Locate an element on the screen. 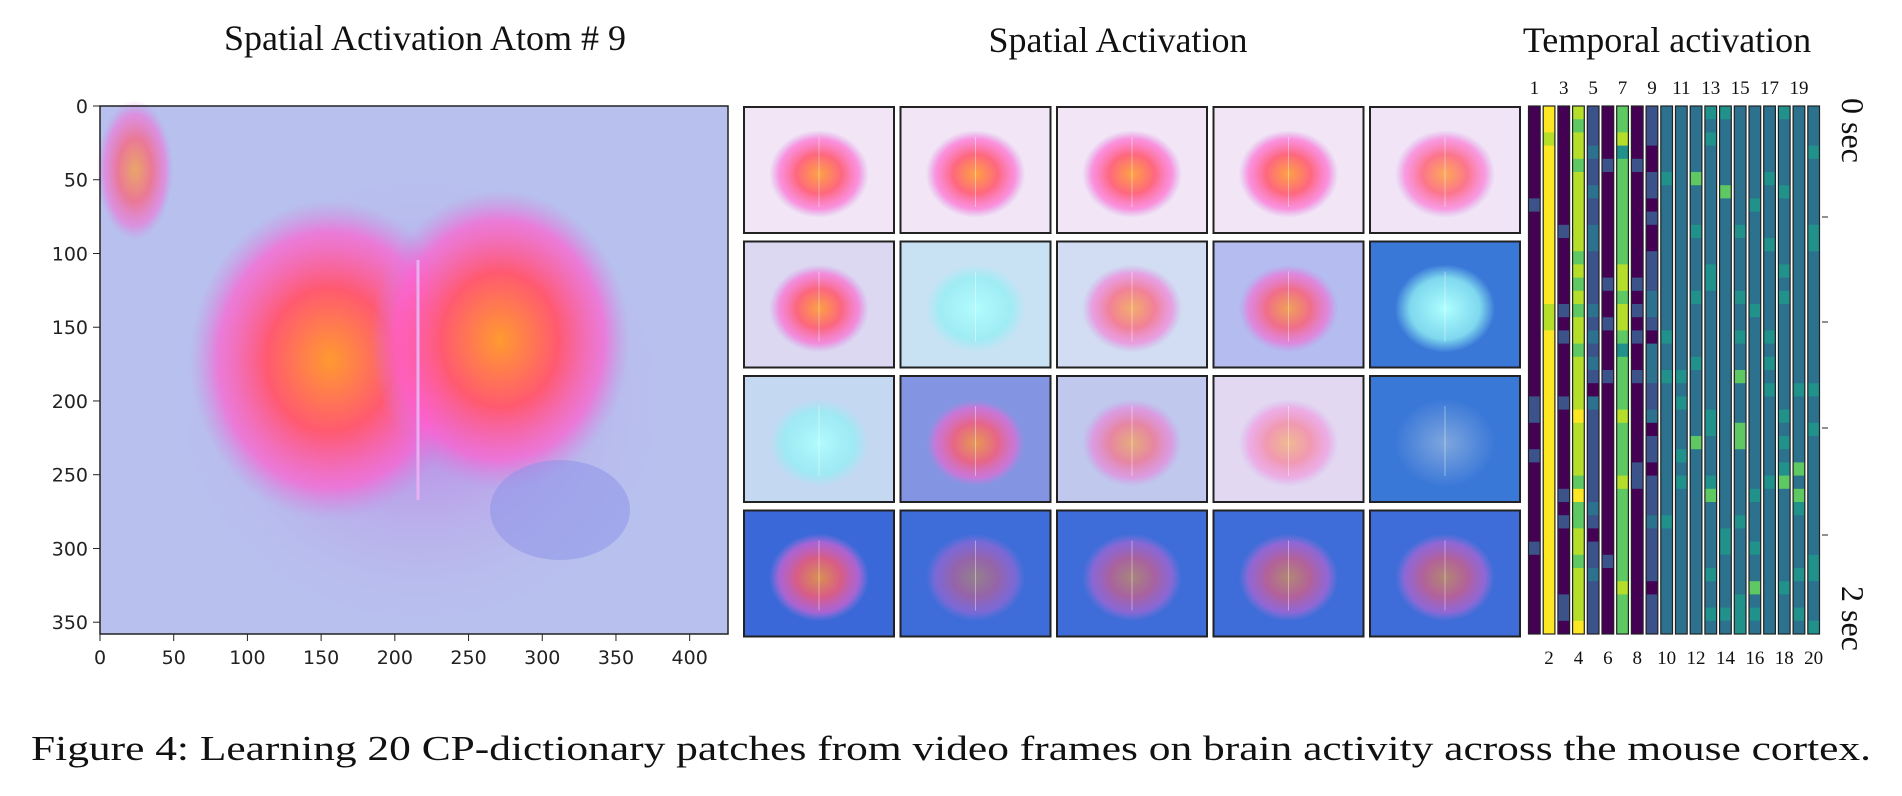 This screenshot has width=1902, height=796. column-label: 7 is located at coordinates (1623, 88).